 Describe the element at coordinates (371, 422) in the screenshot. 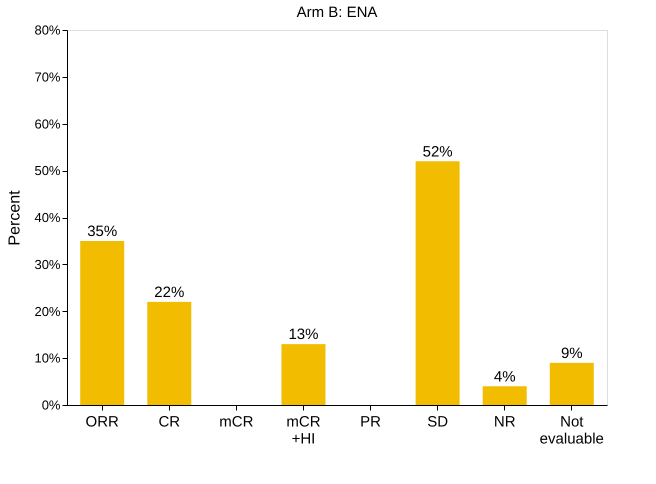

I see `x-tick-label: PR` at that location.